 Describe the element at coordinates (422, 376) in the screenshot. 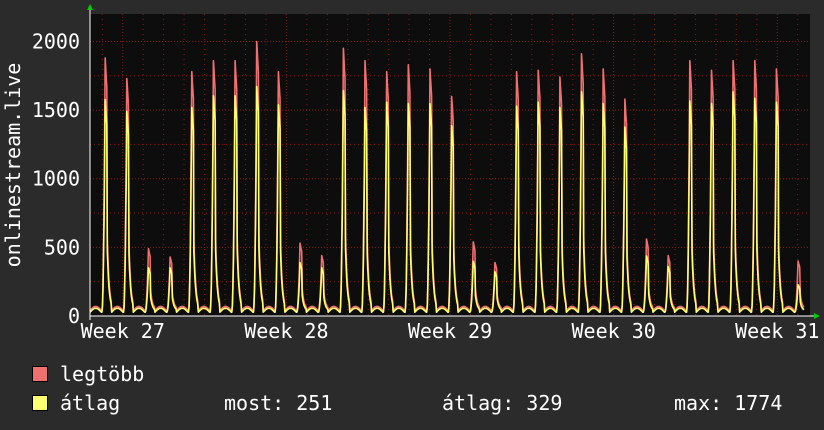

I see `legend-item-max: legtöbb` at that location.